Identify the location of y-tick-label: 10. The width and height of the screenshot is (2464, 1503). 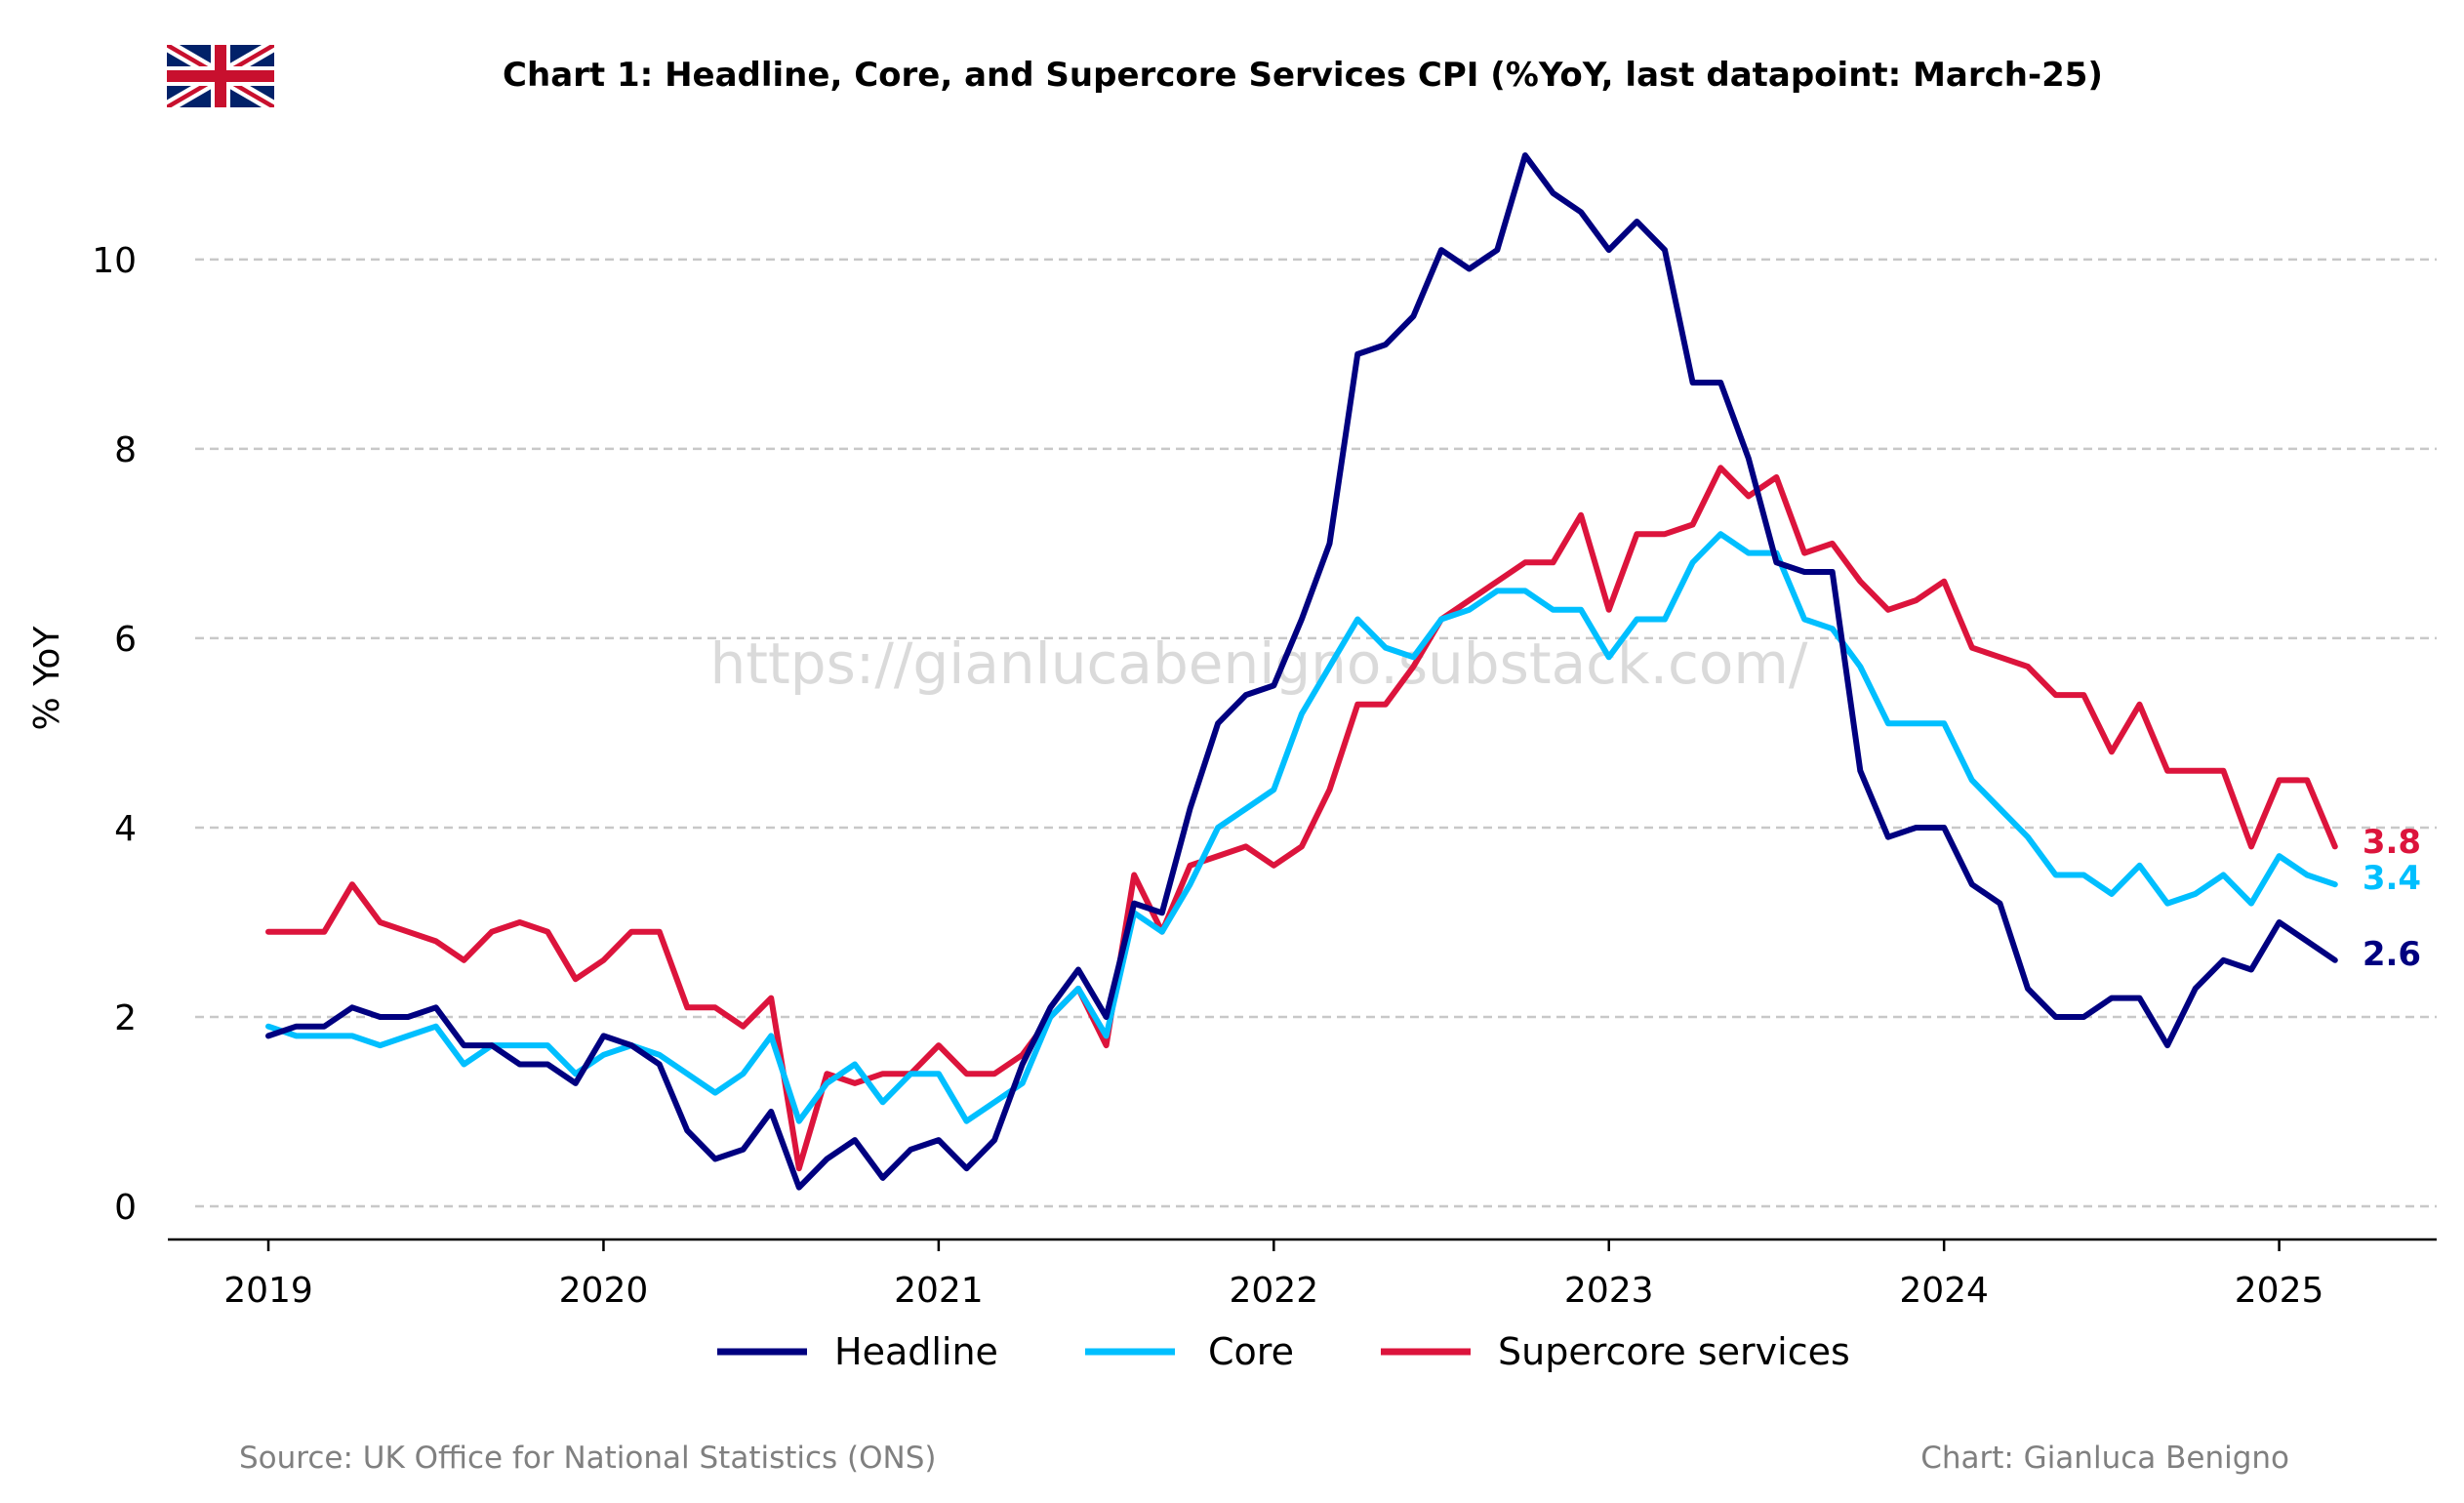
(114, 261).